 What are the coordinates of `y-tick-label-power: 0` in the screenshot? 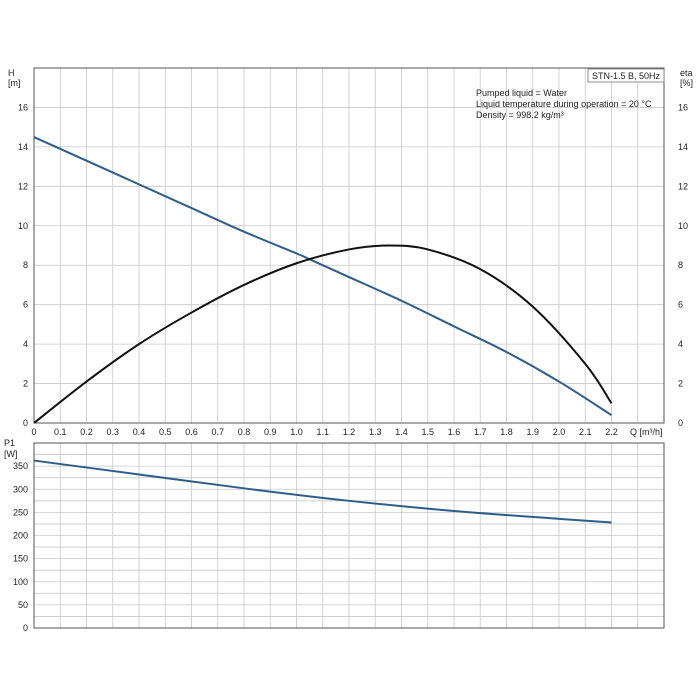 It's located at (25, 628).